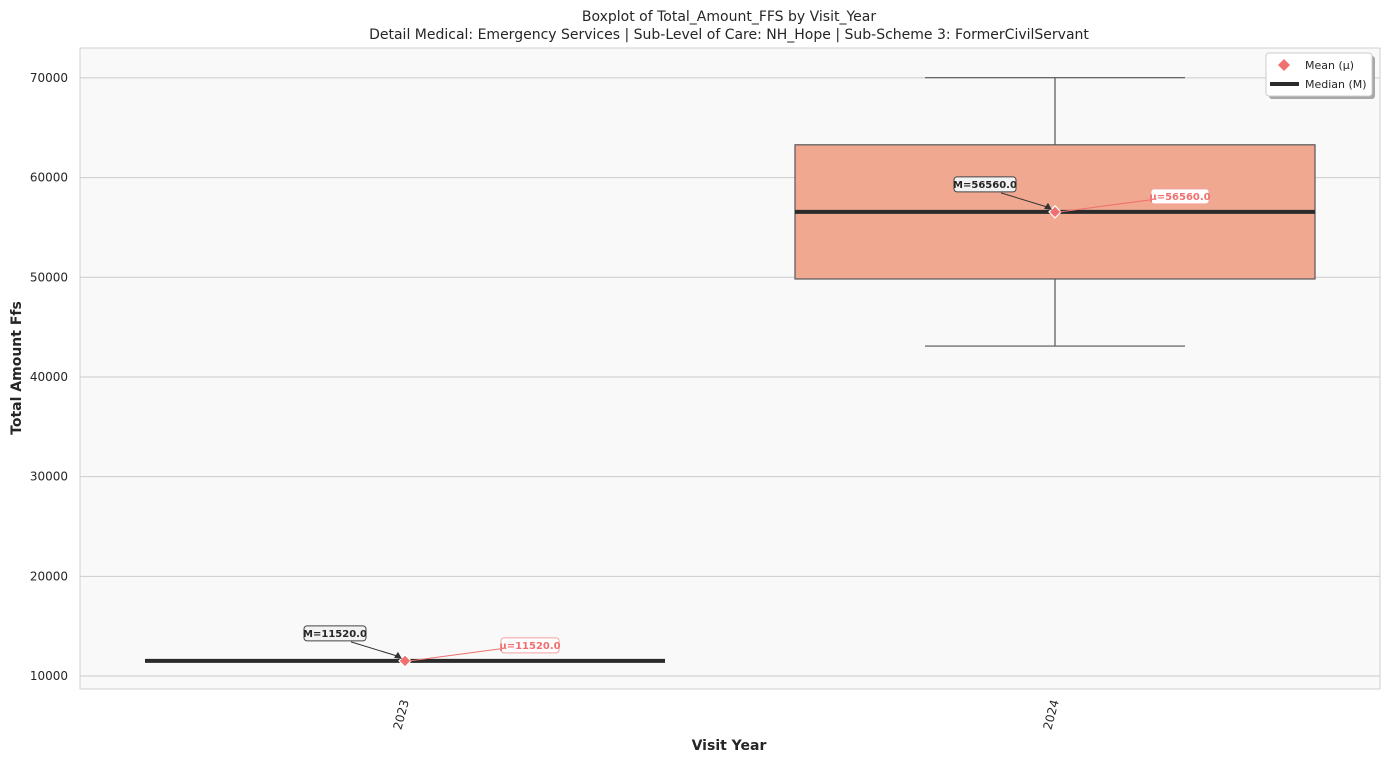  I want to click on median-label: M=56560.0, so click(985, 185).